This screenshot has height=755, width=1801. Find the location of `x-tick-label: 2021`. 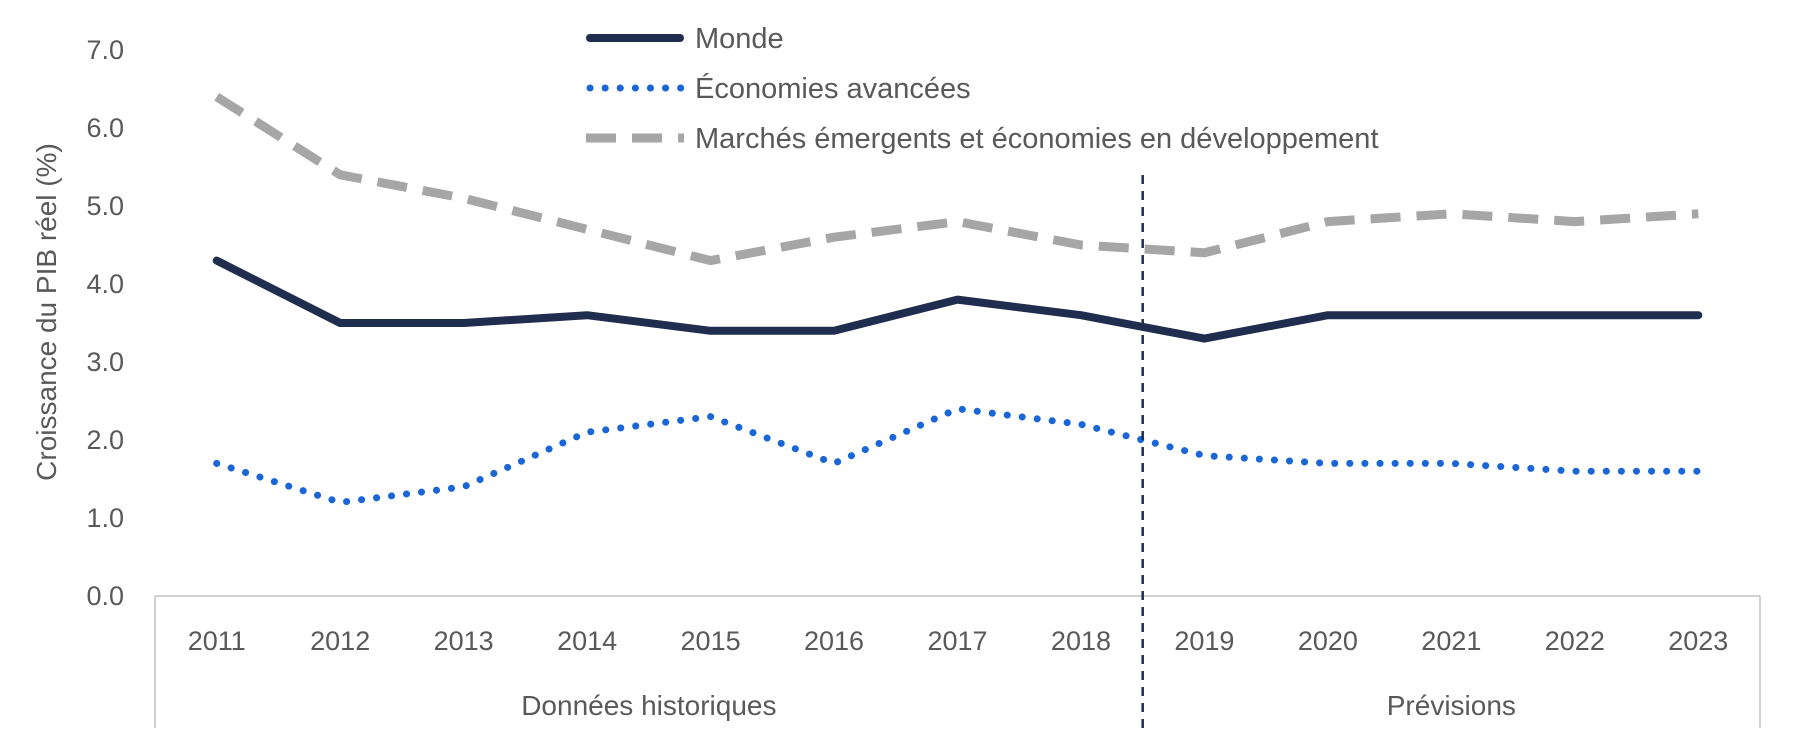

x-tick-label: 2021 is located at coordinates (1451, 641).